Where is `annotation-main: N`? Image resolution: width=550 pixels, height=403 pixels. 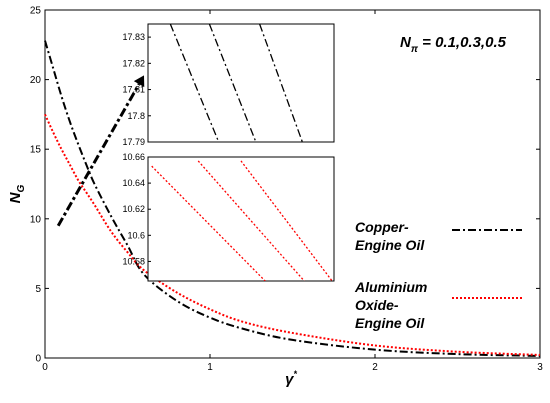
annotation-main: N is located at coordinates (406, 42).